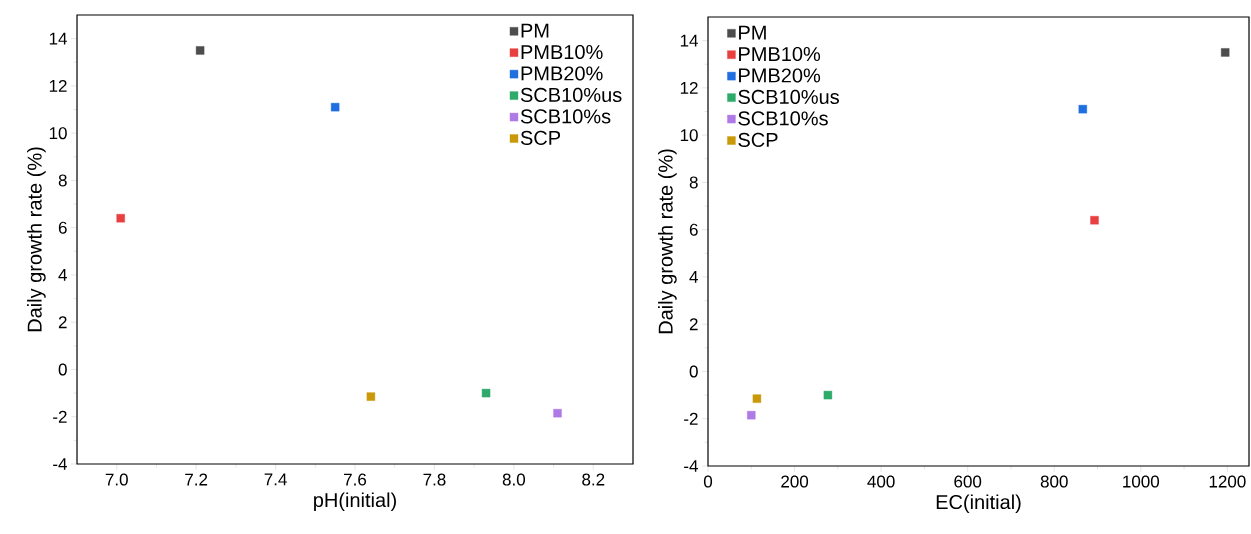 The image size is (1251, 534). What do you see at coordinates (1227, 481) in the screenshot?
I see `x-tick-label: 1200` at bounding box center [1227, 481].